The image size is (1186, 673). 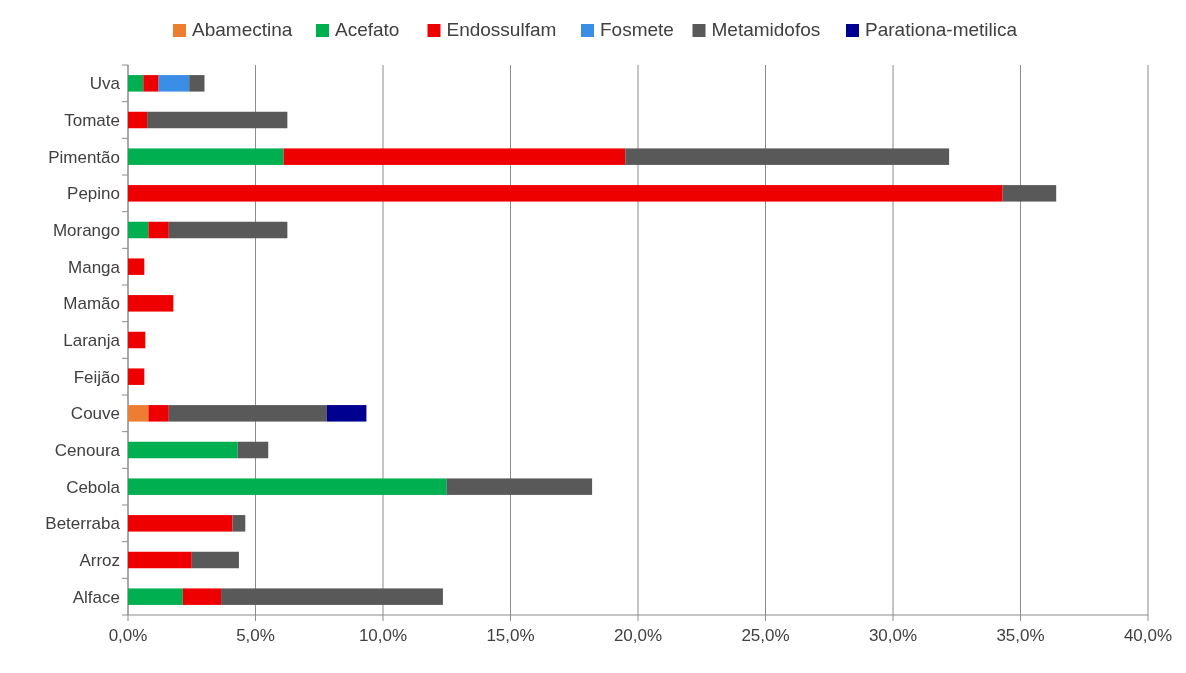 I want to click on y-tick-label: Couve, so click(x=95, y=414).